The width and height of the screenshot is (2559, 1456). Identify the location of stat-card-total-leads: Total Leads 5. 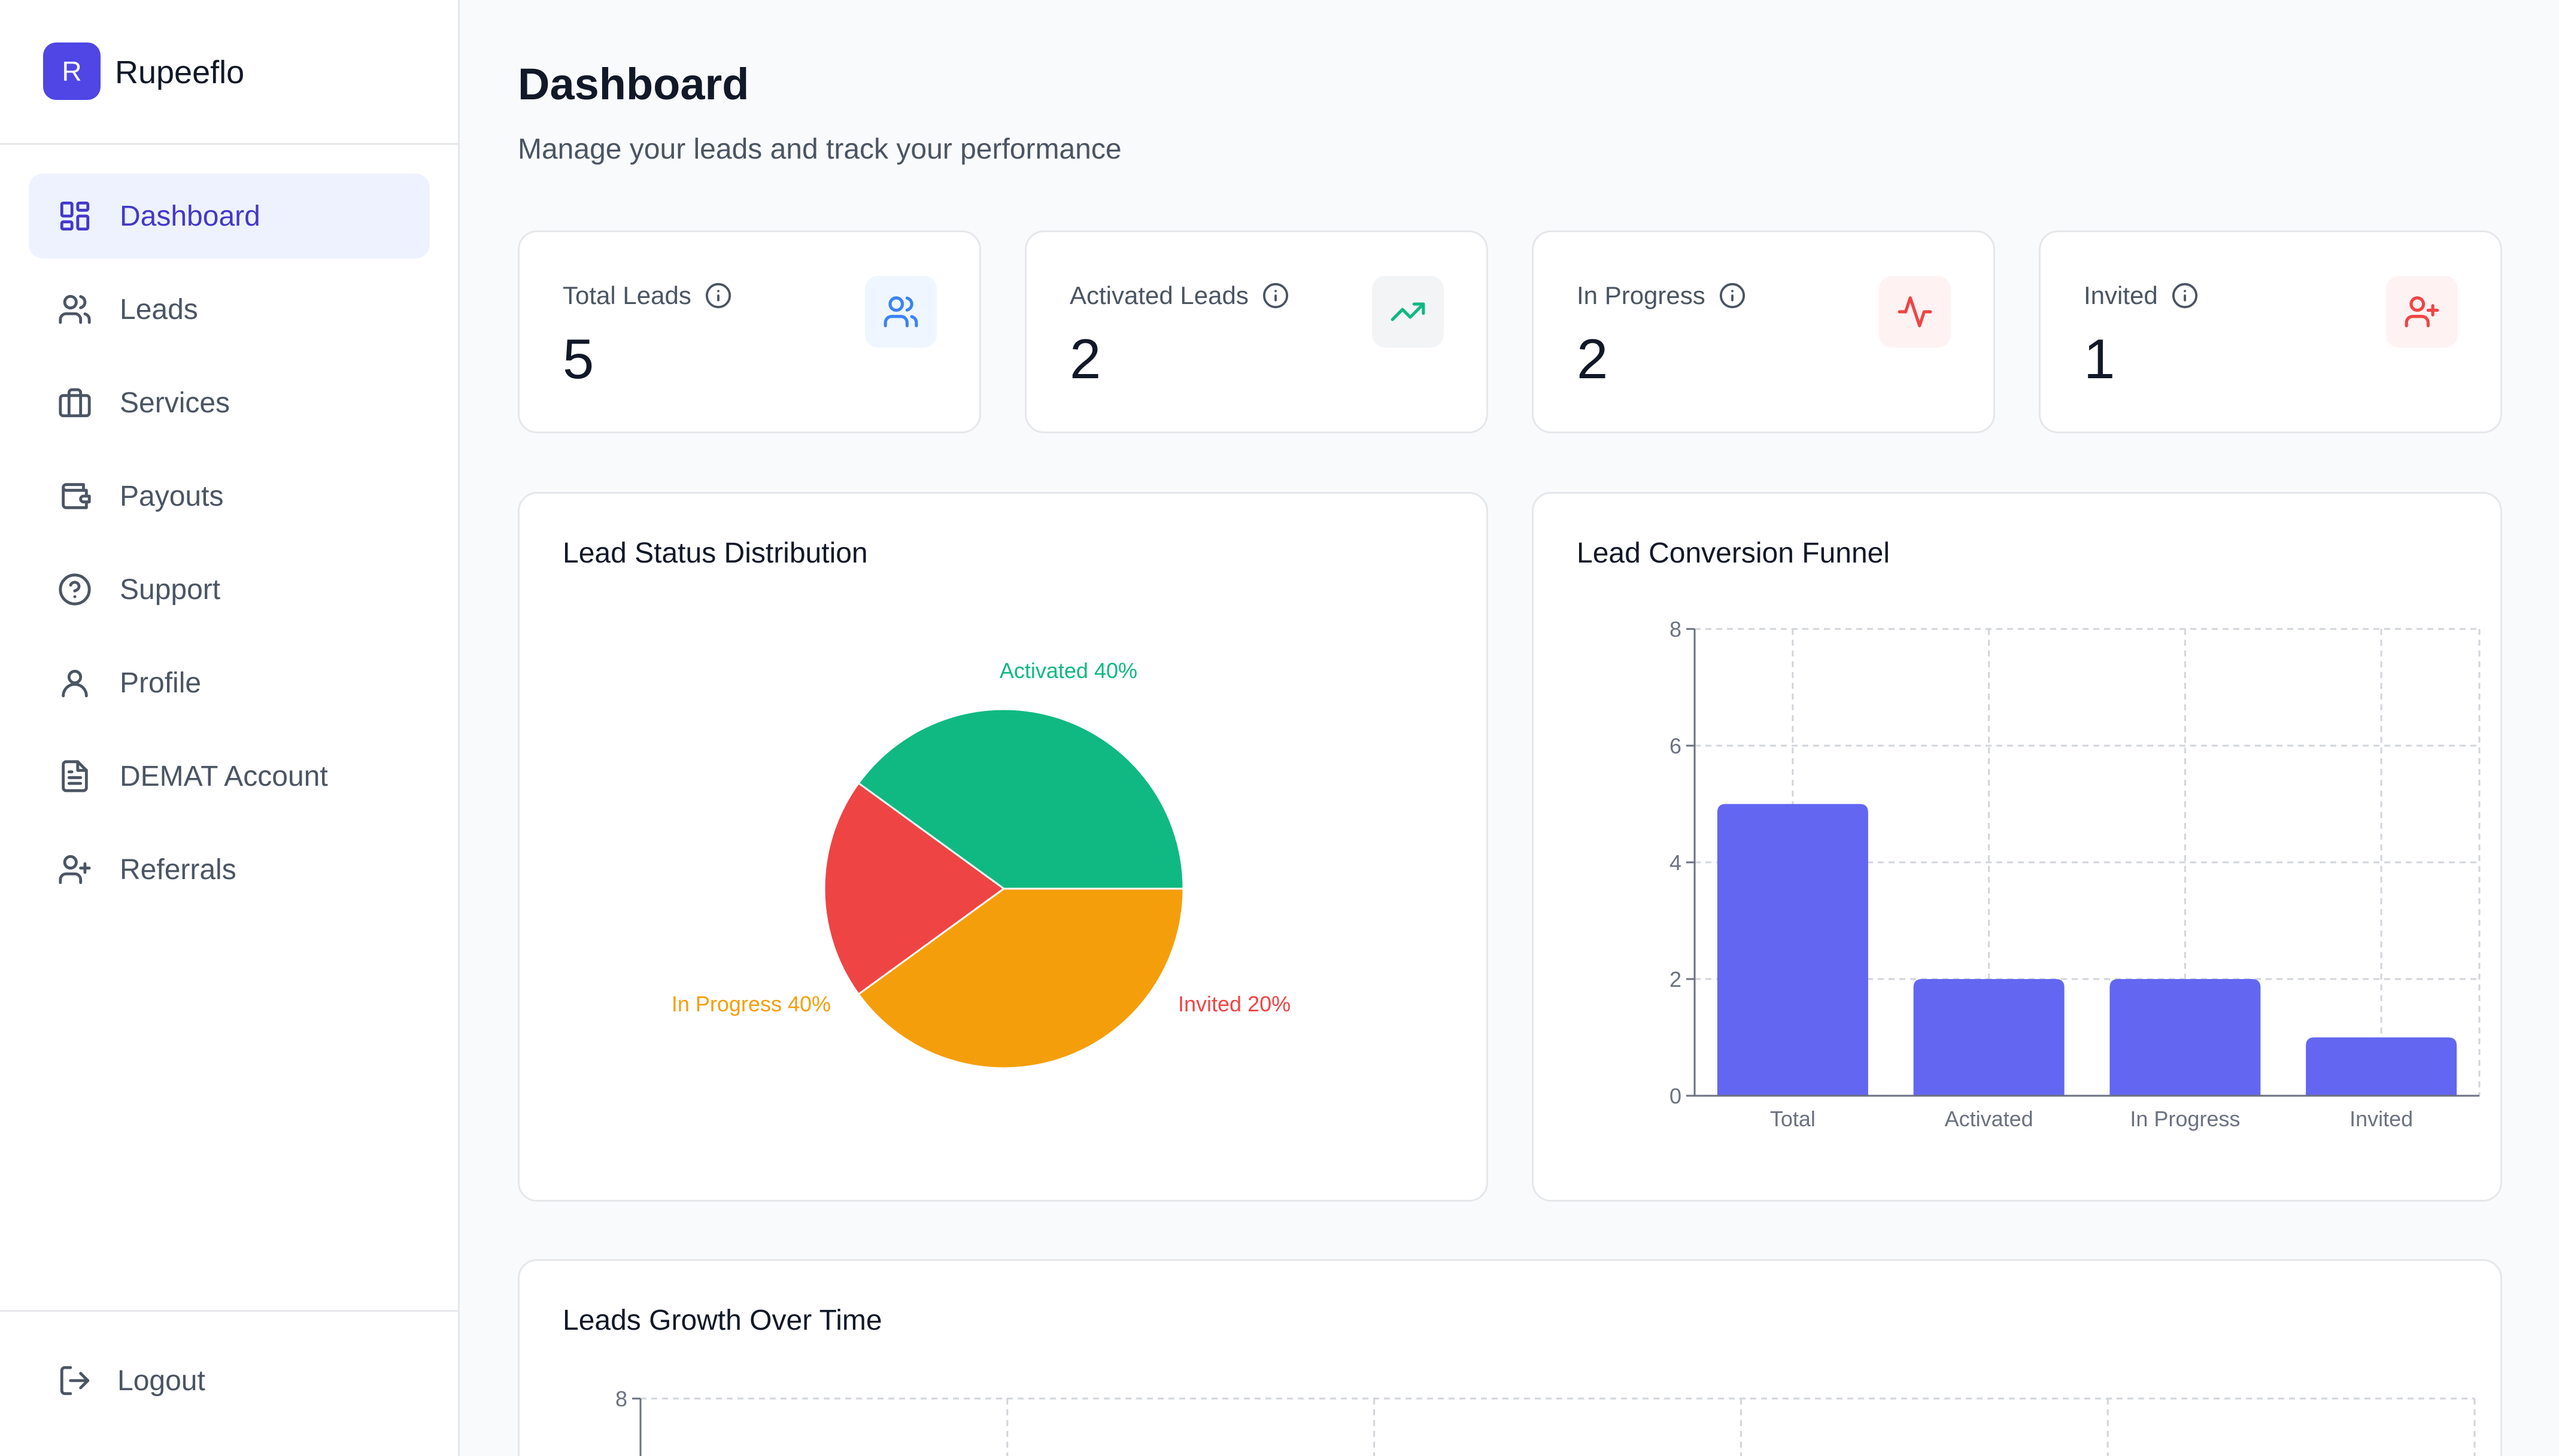
(749, 331).